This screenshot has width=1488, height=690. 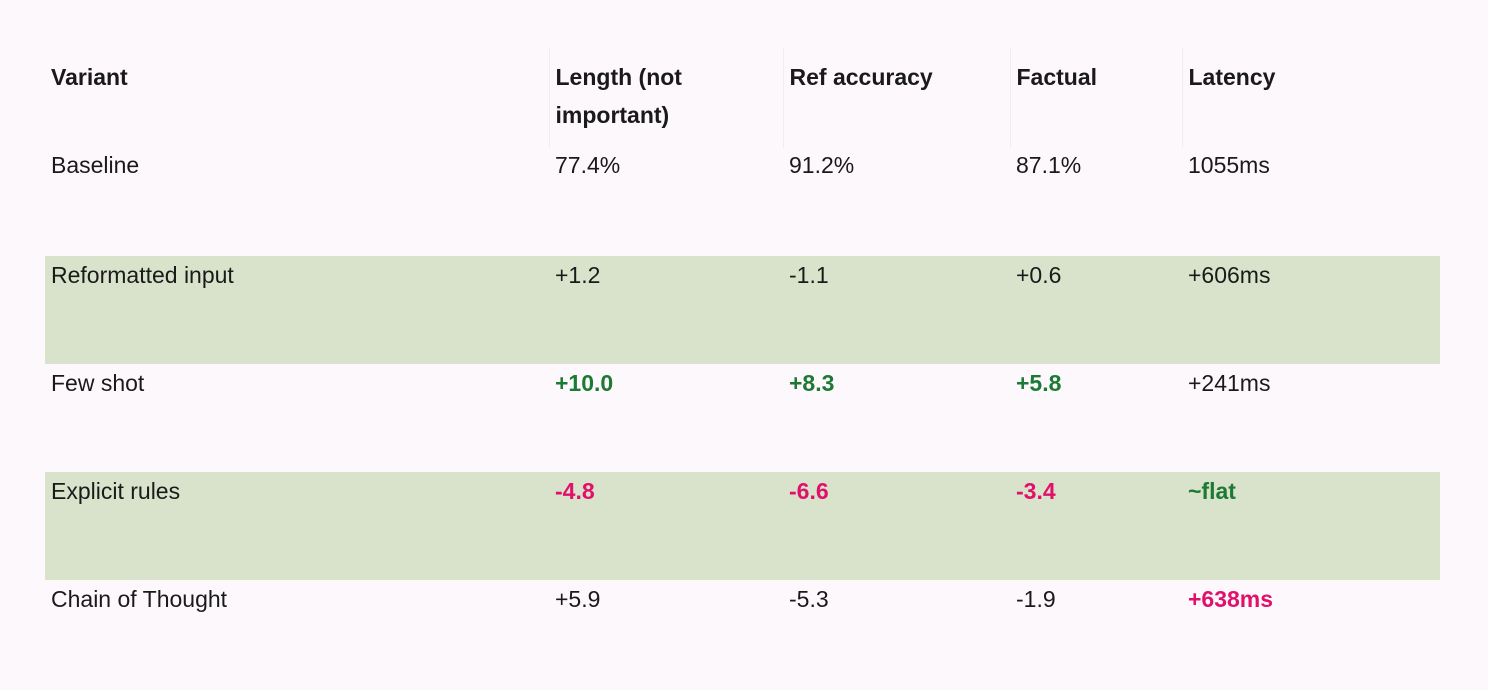 I want to click on cell-variant: Few shot, so click(x=98, y=383).